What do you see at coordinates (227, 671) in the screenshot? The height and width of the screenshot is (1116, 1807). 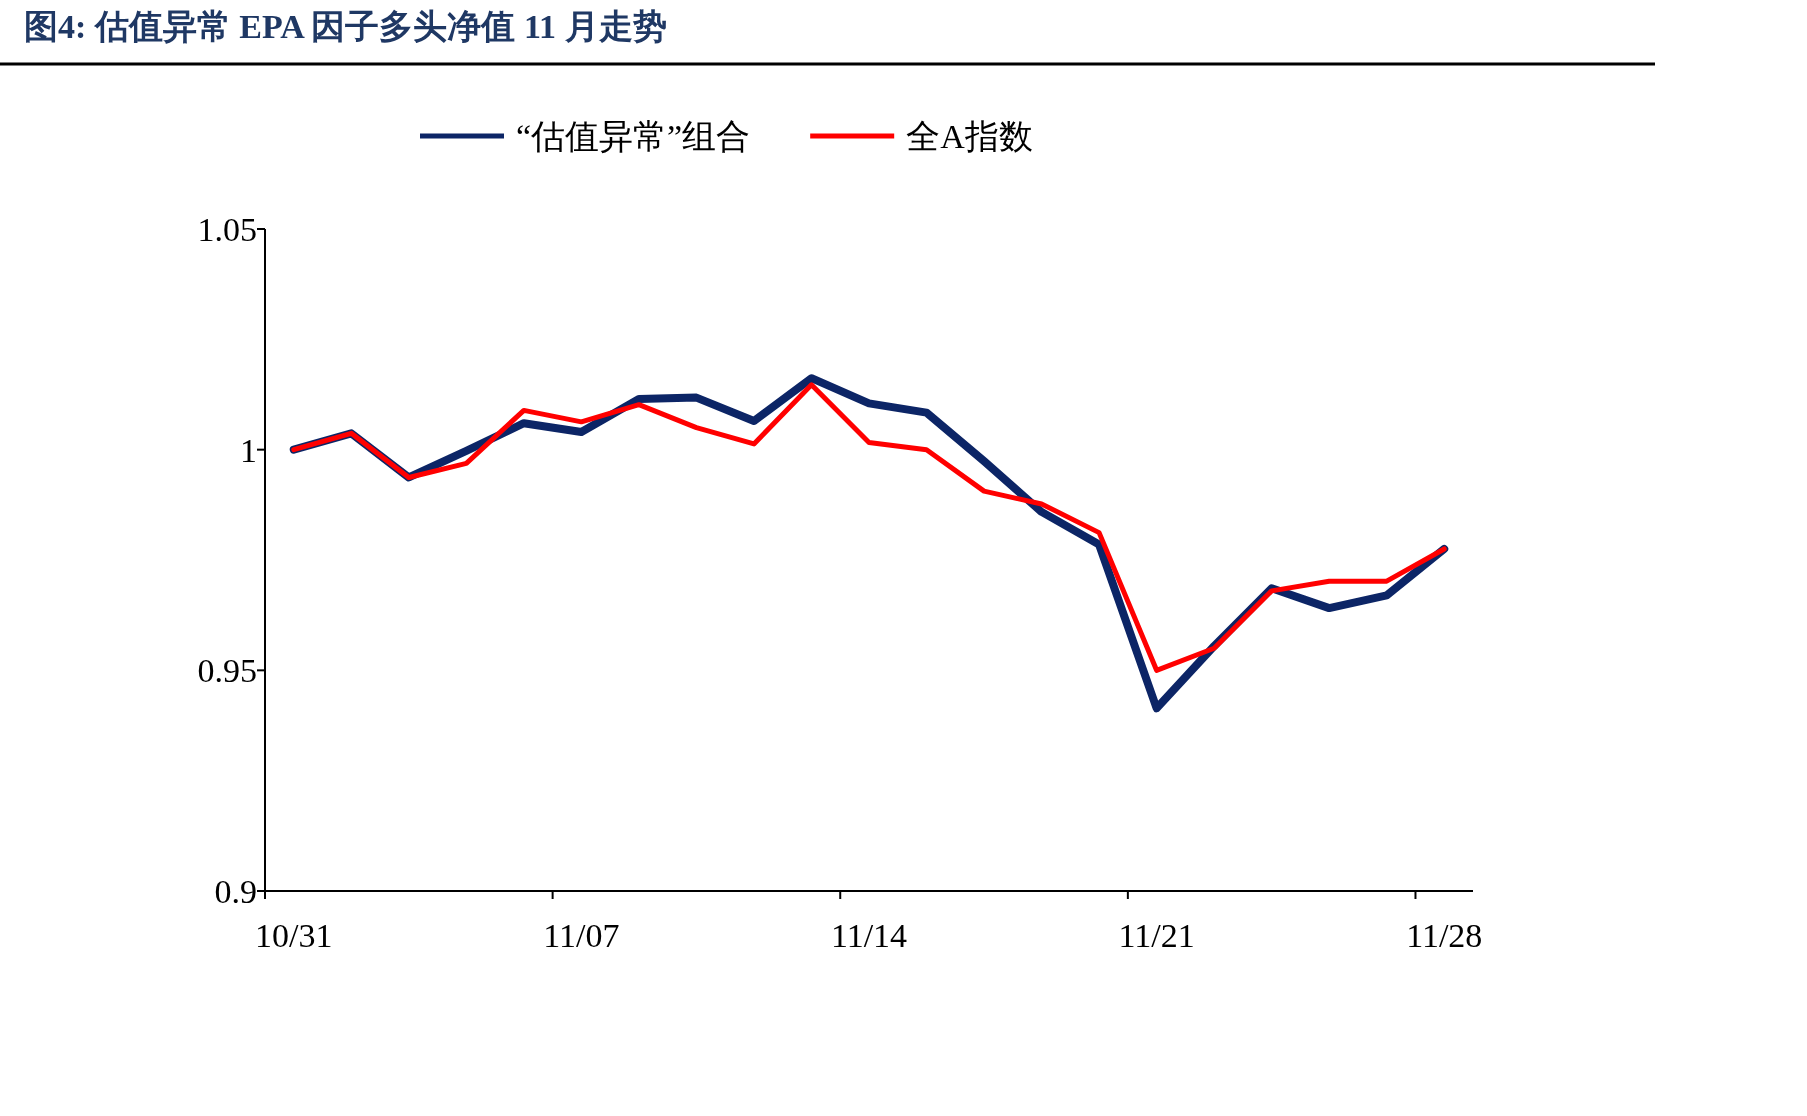 I see `y-tick-label: 0.95` at bounding box center [227, 671].